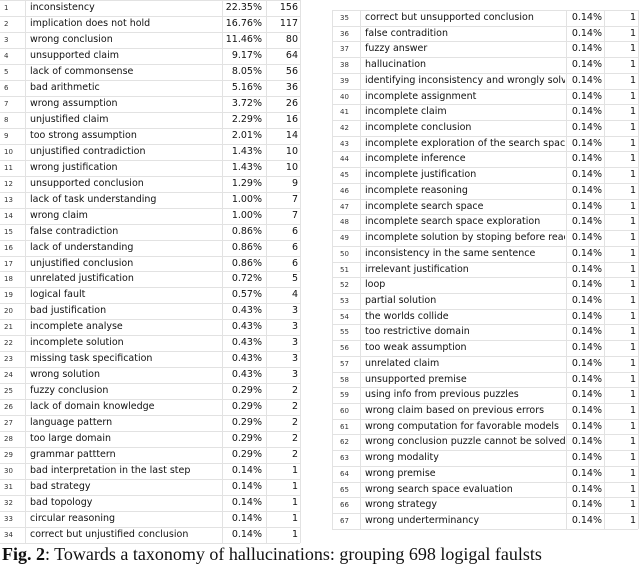 The height and width of the screenshot is (576, 640). What do you see at coordinates (421, 175) in the screenshot?
I see `category-label: incomplete justification` at bounding box center [421, 175].